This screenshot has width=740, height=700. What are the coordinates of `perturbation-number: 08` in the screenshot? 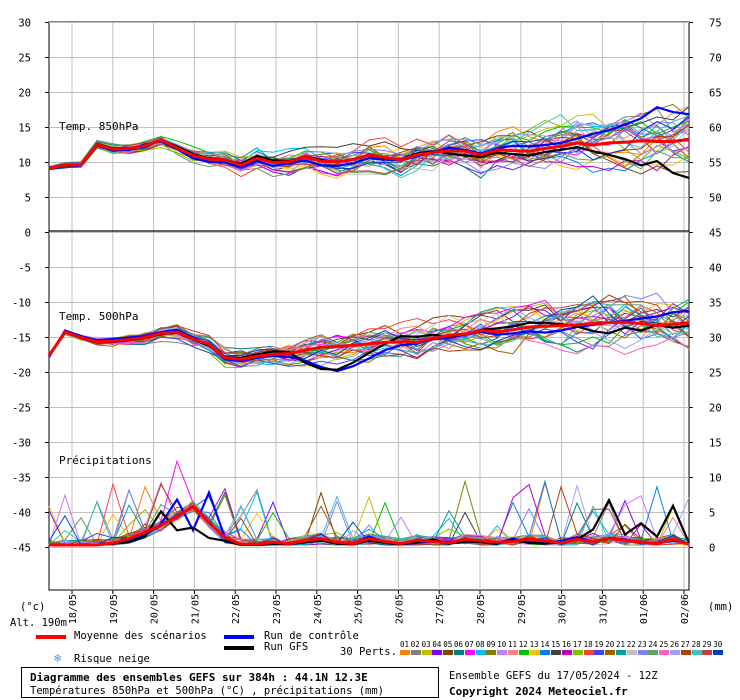 It's located at (480, 644).